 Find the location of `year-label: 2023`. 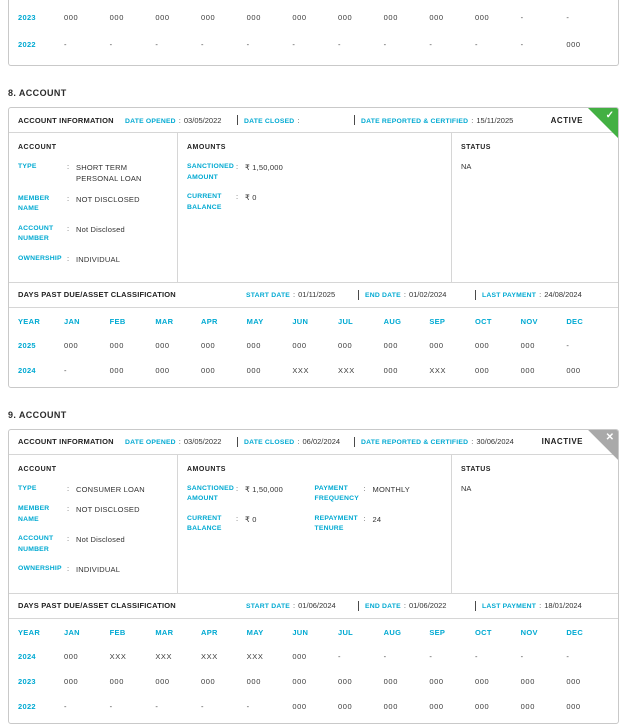

year-label: 2023 is located at coordinates (27, 681).